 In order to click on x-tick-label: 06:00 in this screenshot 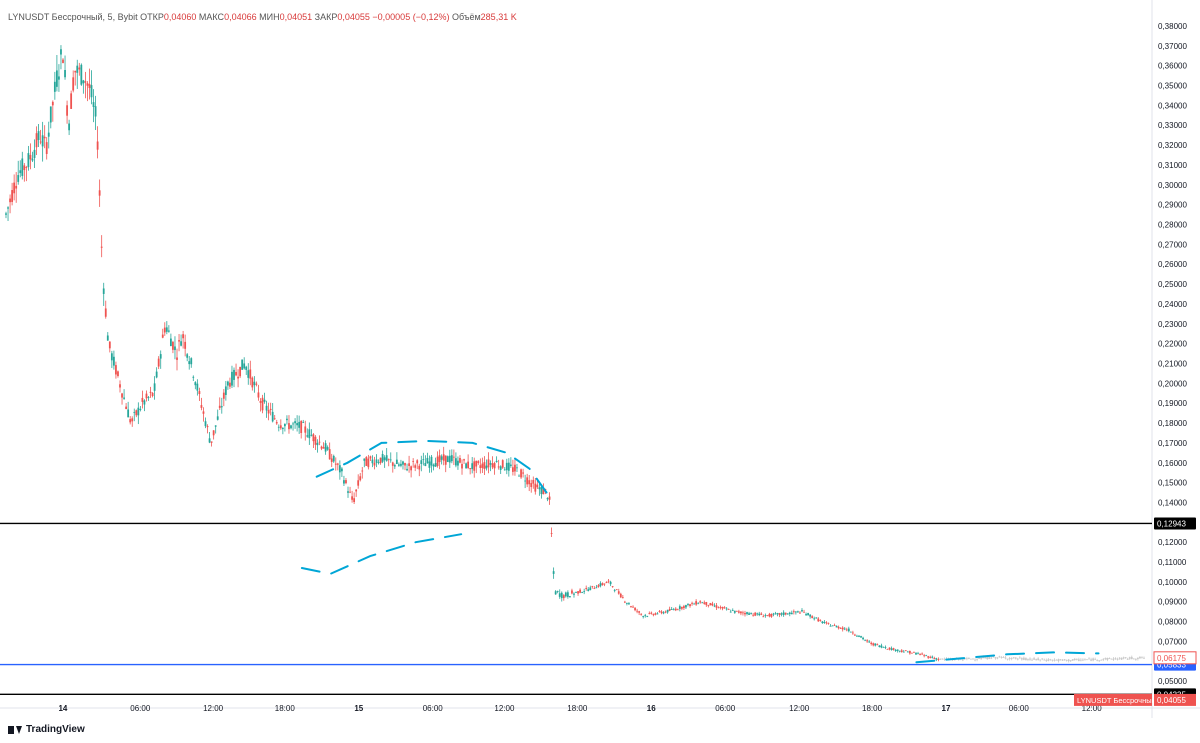, I will do `click(433, 708)`.